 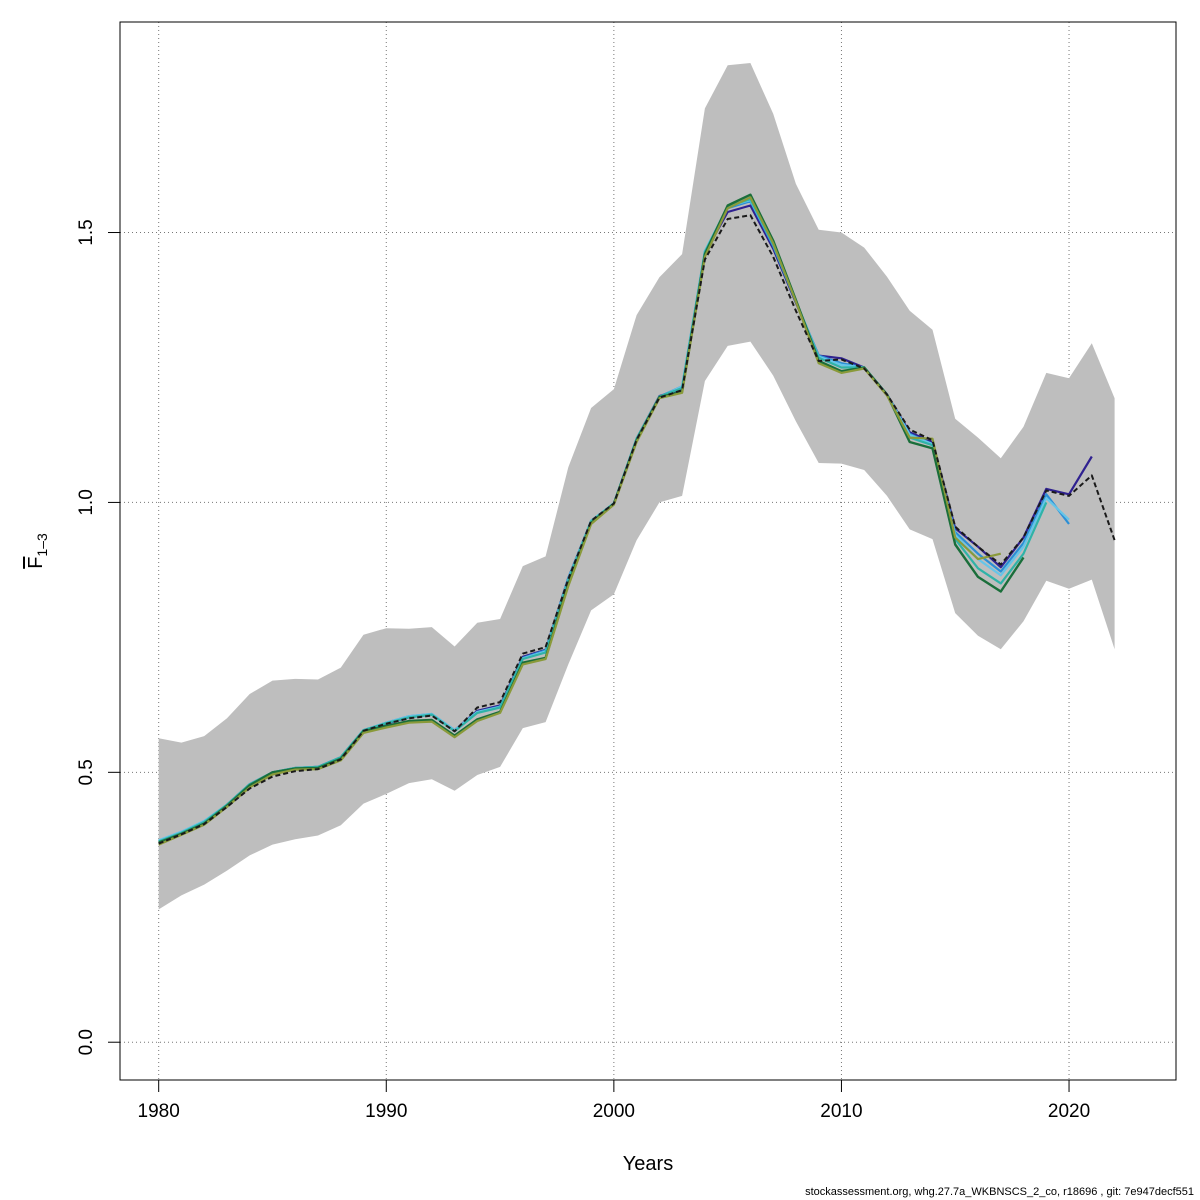 I want to click on x-axis-title: Years, so click(x=648, y=1164).